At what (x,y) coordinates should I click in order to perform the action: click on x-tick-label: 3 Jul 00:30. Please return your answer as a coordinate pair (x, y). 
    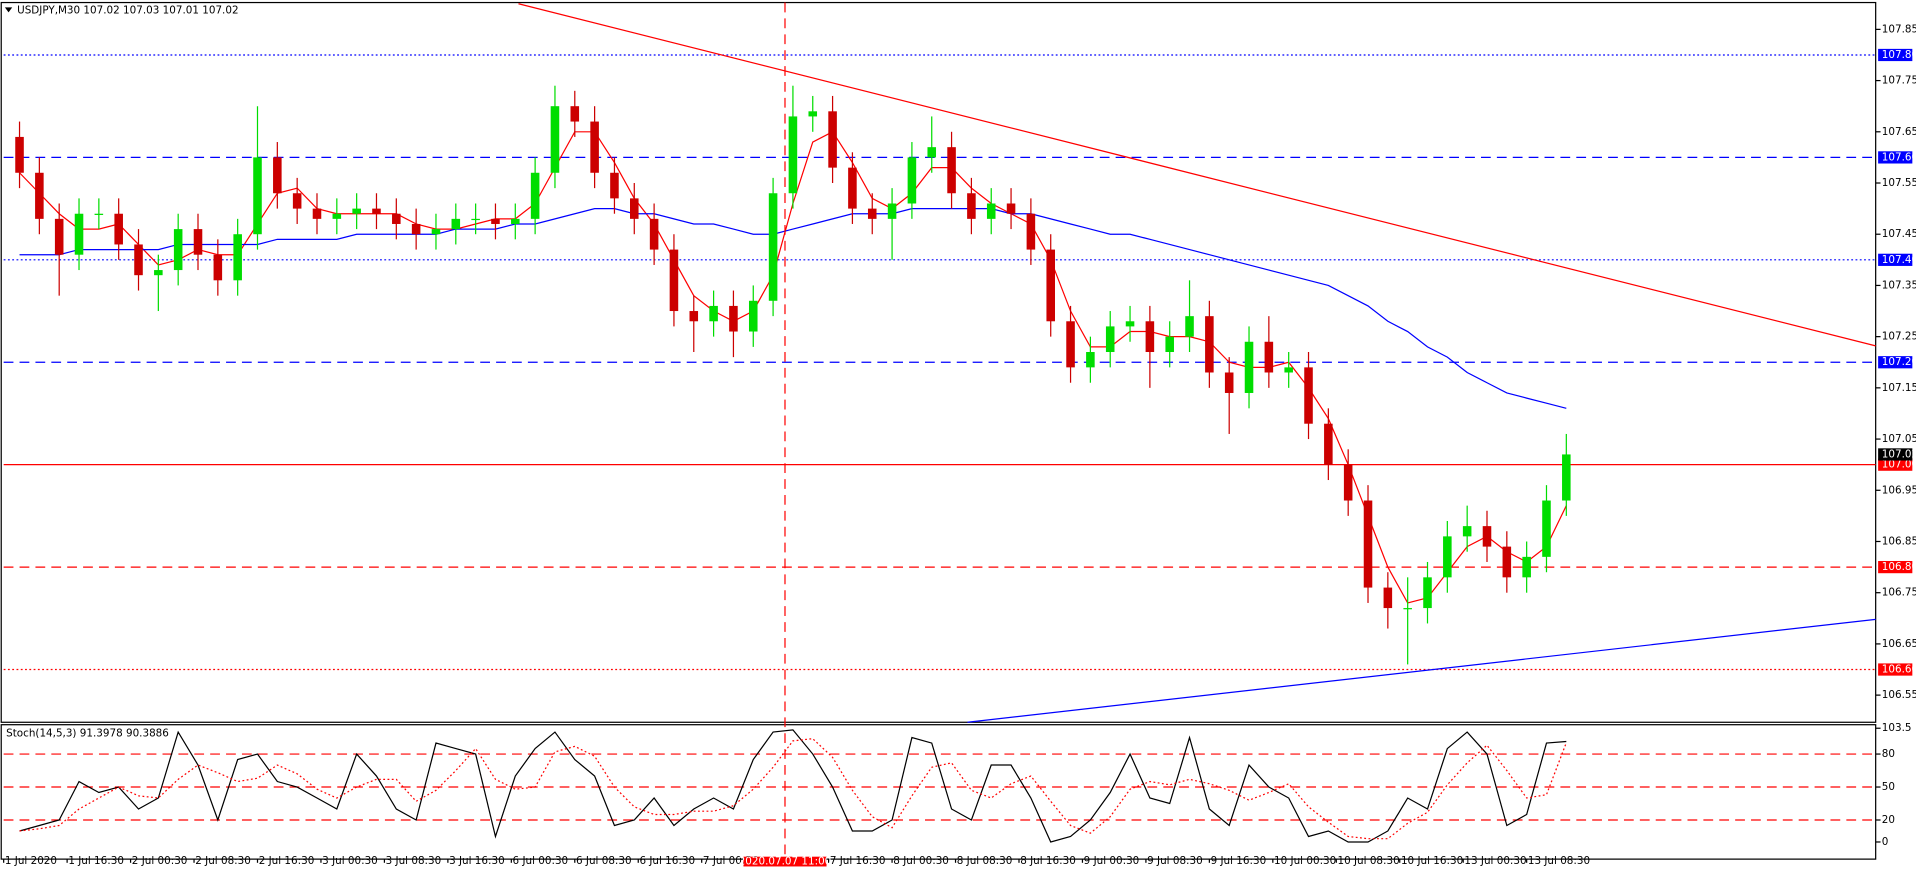
    Looking at the image, I should click on (350, 861).